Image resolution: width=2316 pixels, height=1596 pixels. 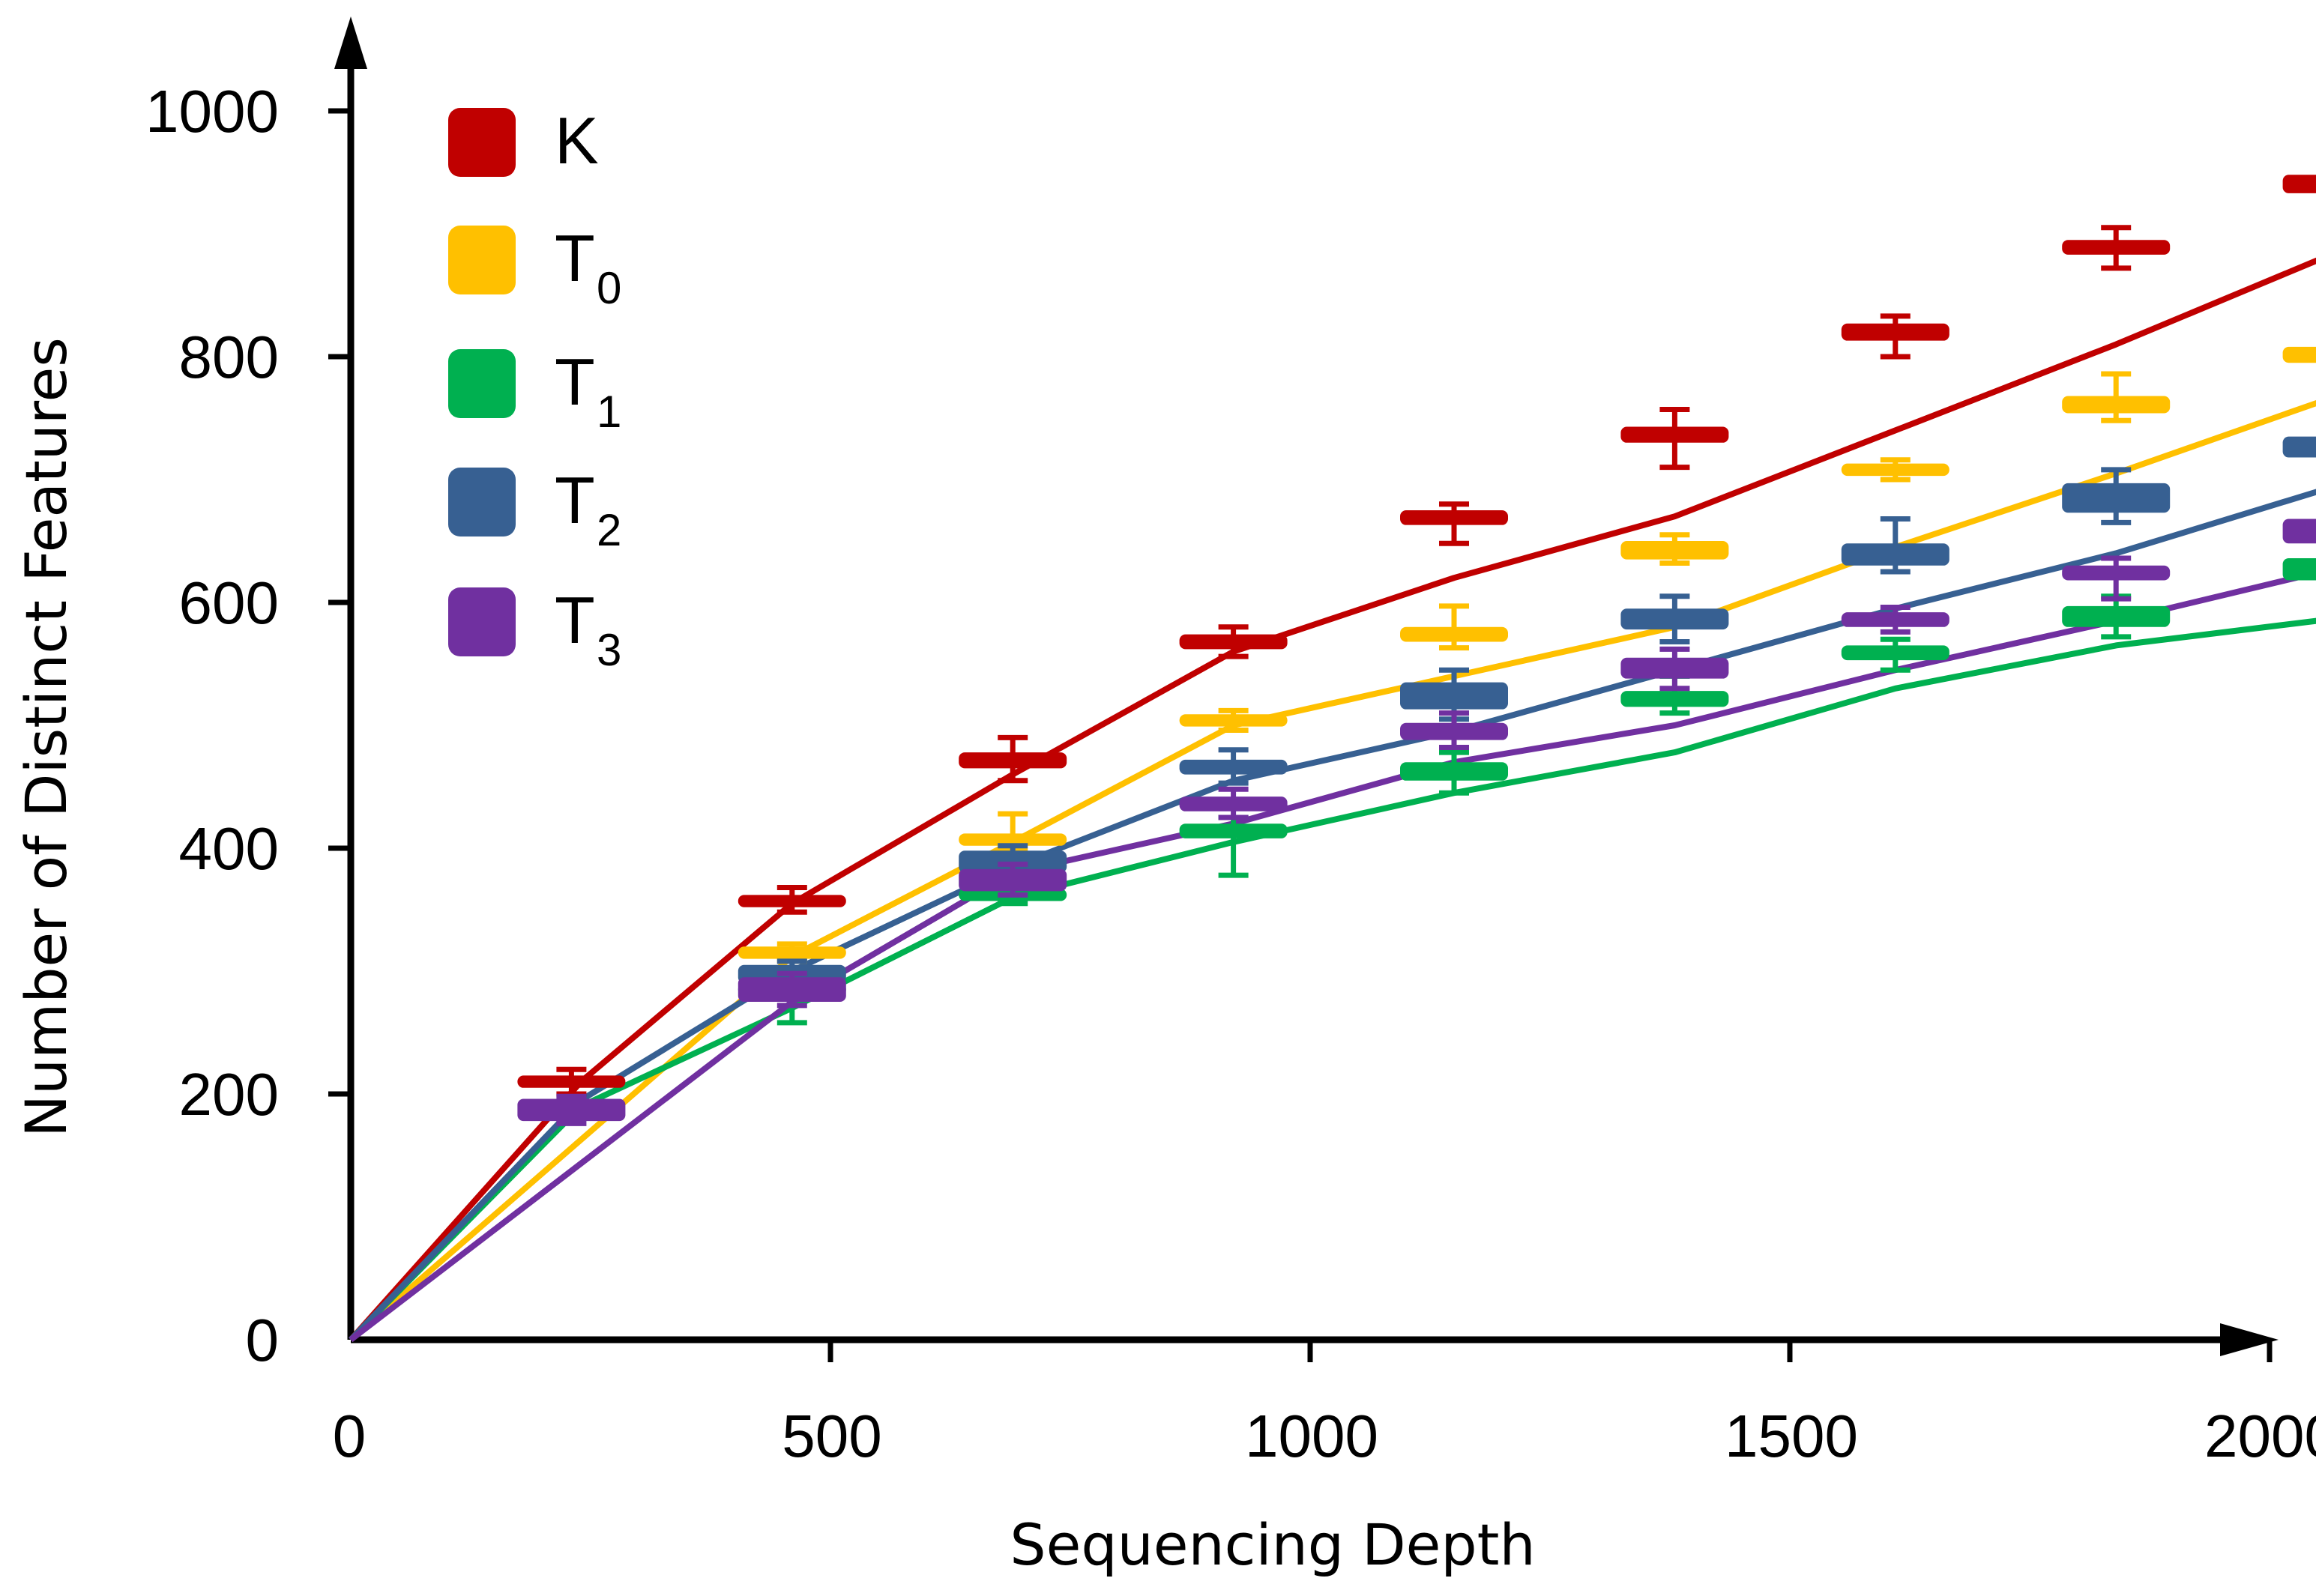 What do you see at coordinates (2249, 1339) in the screenshot?
I see `x-axis-arrow` at bounding box center [2249, 1339].